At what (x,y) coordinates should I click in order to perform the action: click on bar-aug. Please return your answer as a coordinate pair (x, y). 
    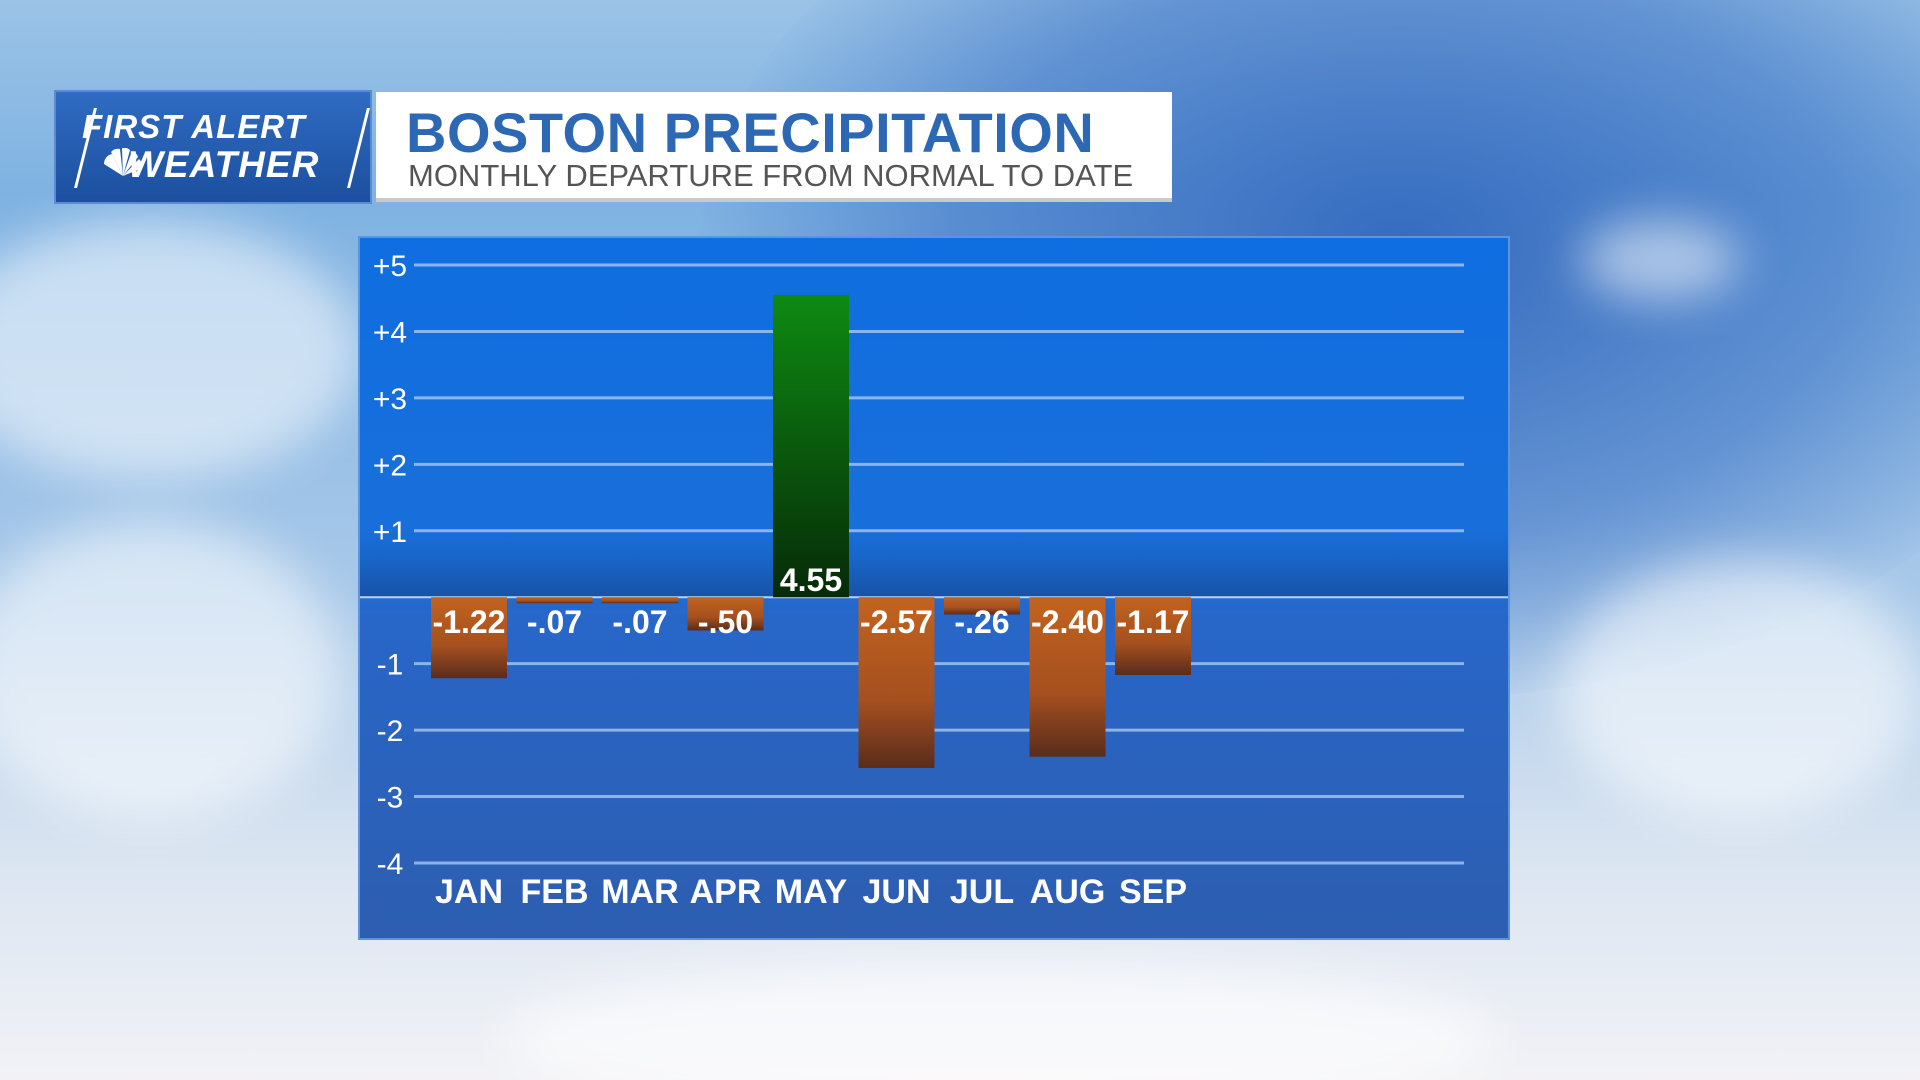
    Looking at the image, I should click on (1067, 677).